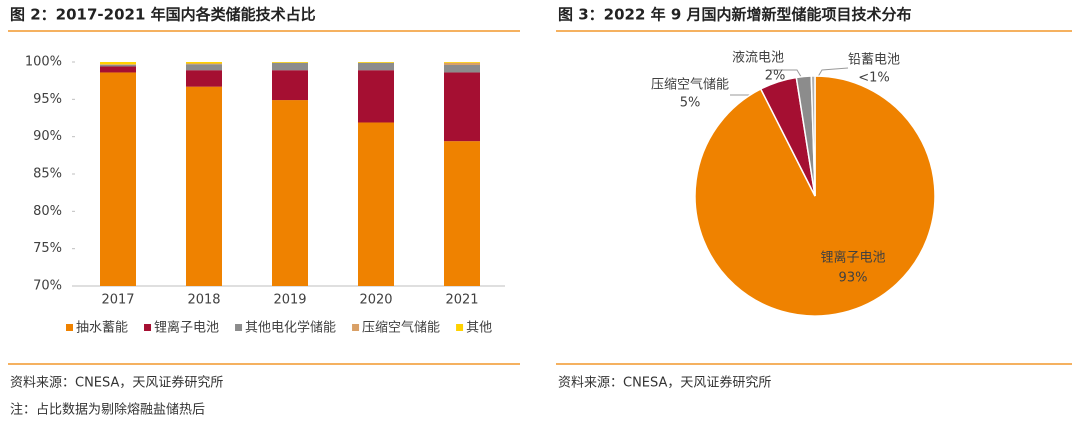 The image size is (1080, 433). Describe the element at coordinates (853, 278) in the screenshot. I see `slice-value: 93%` at that location.